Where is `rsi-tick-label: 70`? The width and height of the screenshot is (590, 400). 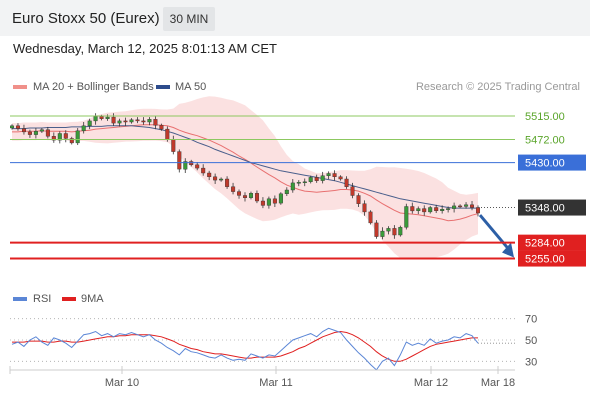
rsi-tick-label: 70 is located at coordinates (531, 320).